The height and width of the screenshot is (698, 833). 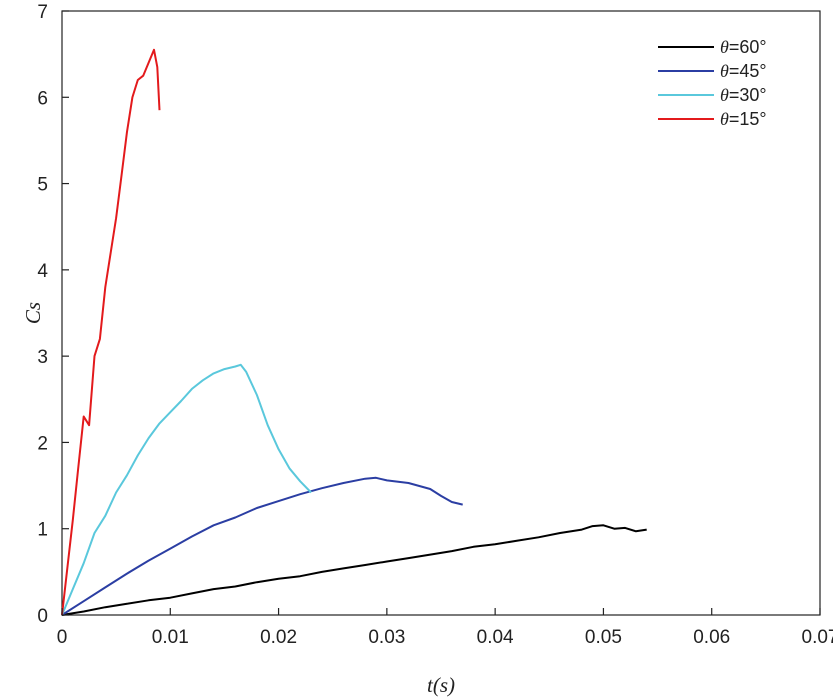 What do you see at coordinates (743, 47) in the screenshot?
I see `legend-label-0: θ=60°` at bounding box center [743, 47].